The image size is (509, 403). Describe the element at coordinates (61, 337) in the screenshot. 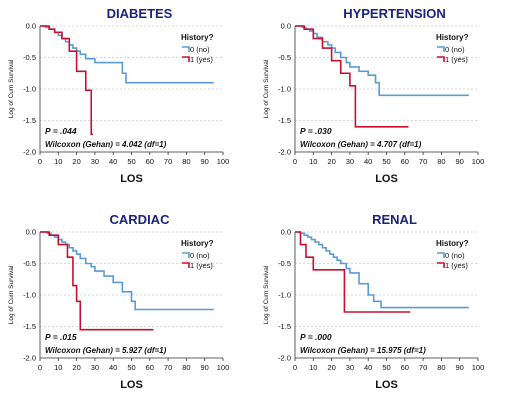

I see `p-value-label: P = .015` at that location.